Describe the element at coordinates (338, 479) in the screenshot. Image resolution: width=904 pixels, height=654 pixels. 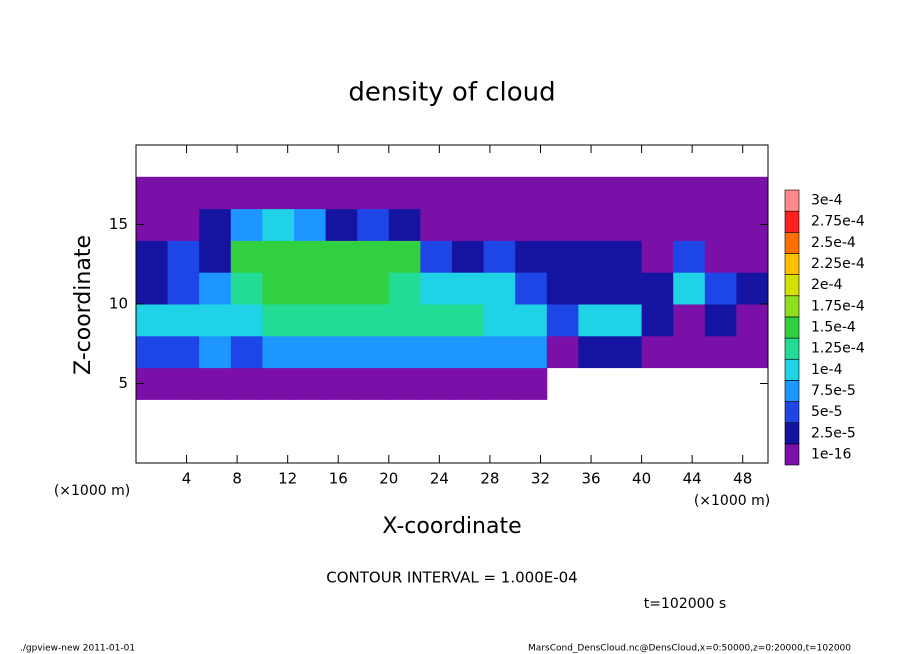
I see `x-tick-label: 16` at that location.